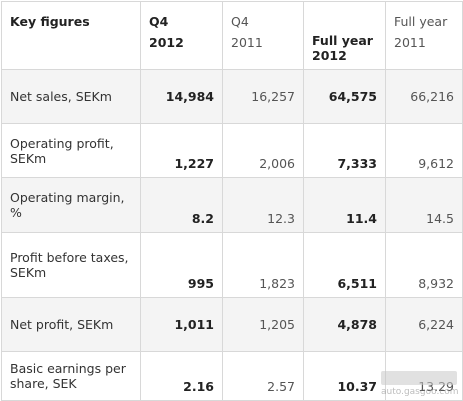  I want to click on header-fy-2012: Full year 2012, so click(344, 35).